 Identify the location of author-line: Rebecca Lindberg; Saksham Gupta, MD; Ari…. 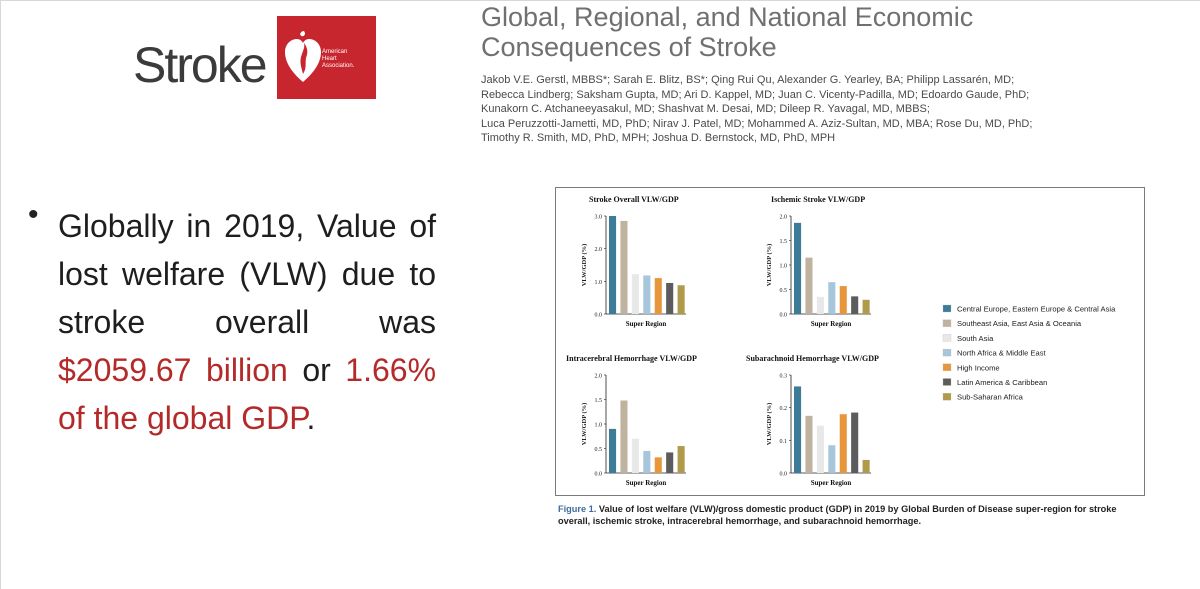
(755, 94).